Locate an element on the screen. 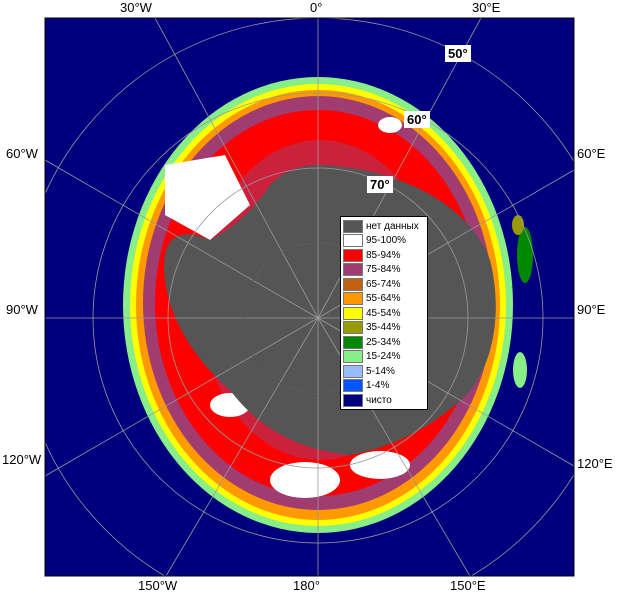 The image size is (617, 594). legend-label: 45-54% is located at coordinates (383, 313).